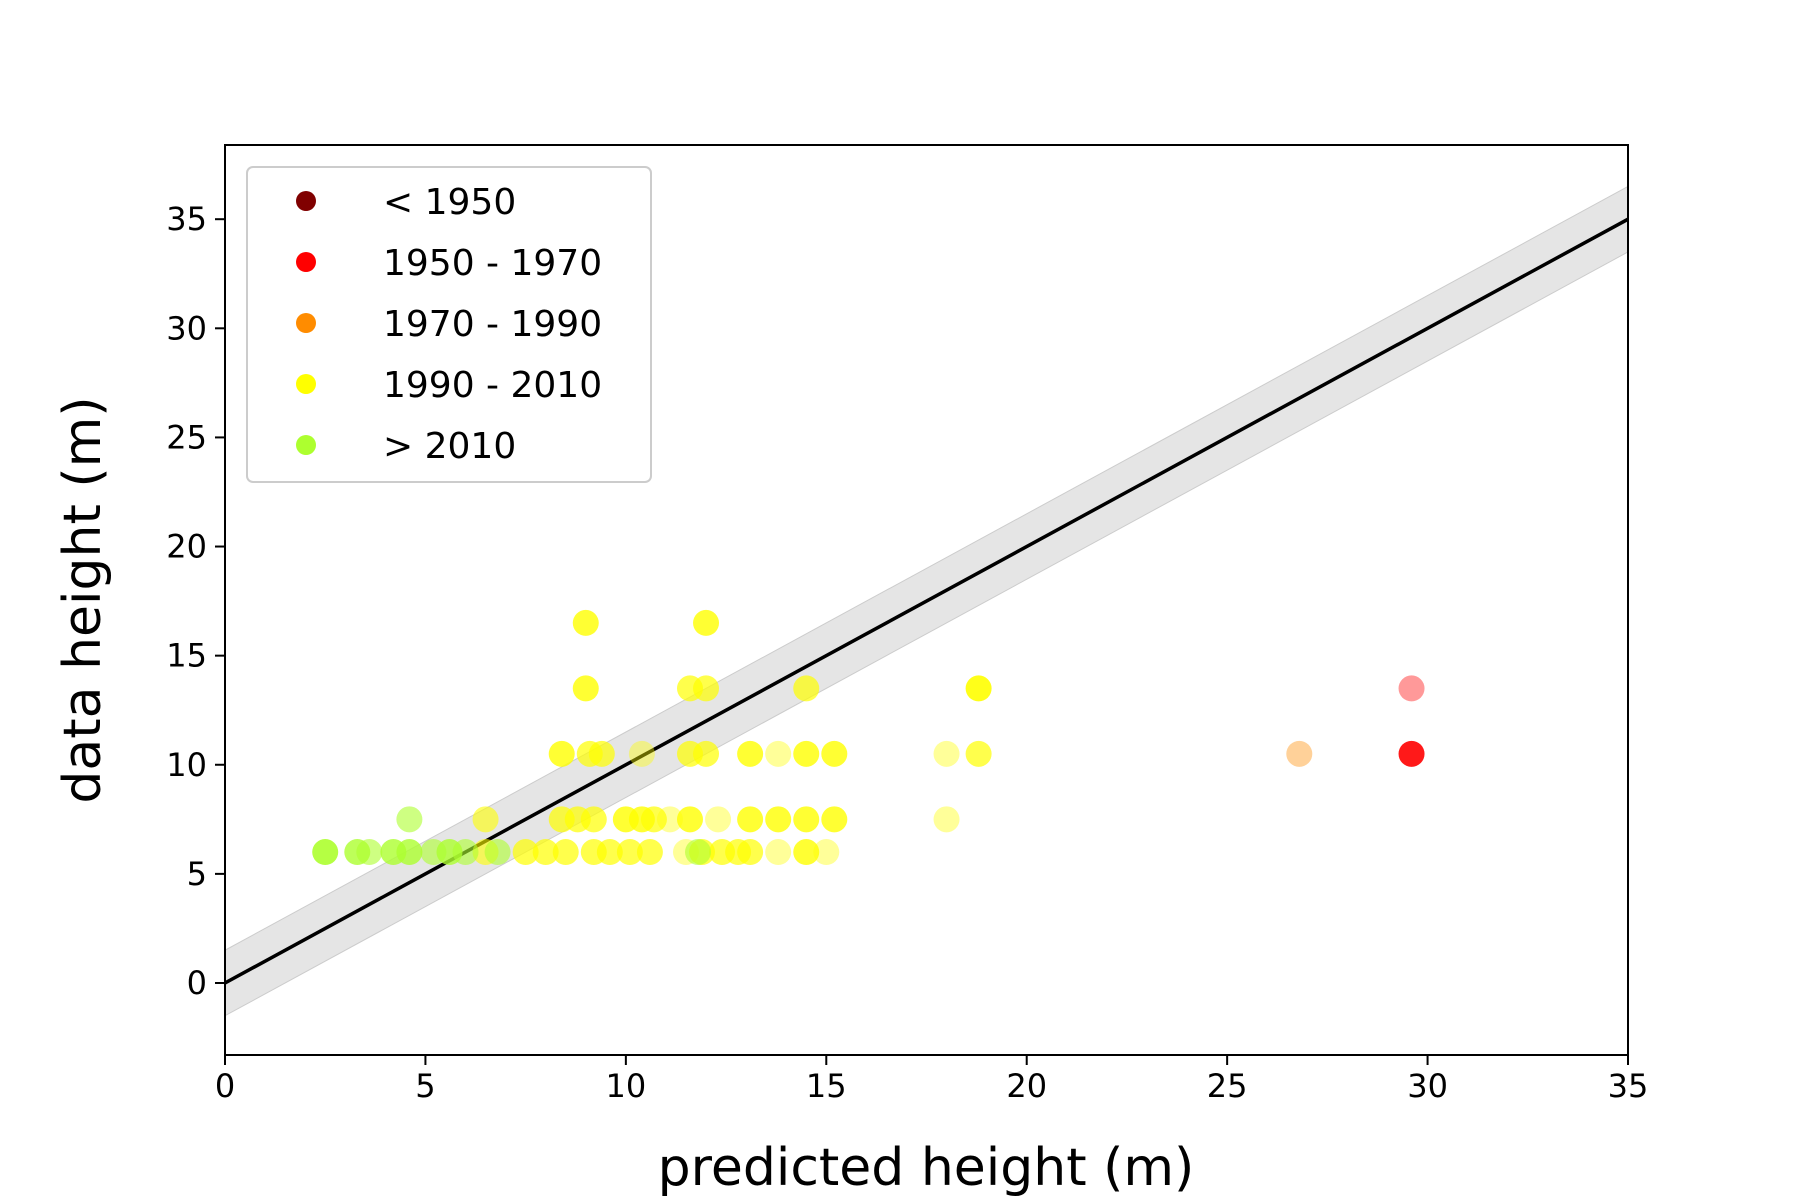 This screenshot has height=1200, width=1800. I want to click on legend-label: < 1950, so click(449, 202).